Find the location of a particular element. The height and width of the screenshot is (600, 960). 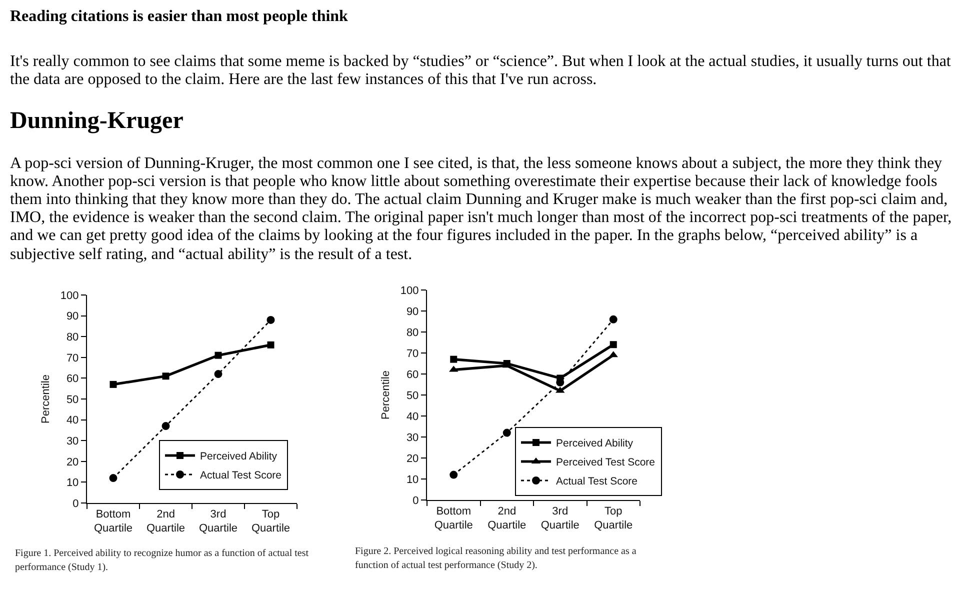

text: Reading citations is easier than most people think is located at coordinates (179, 16).